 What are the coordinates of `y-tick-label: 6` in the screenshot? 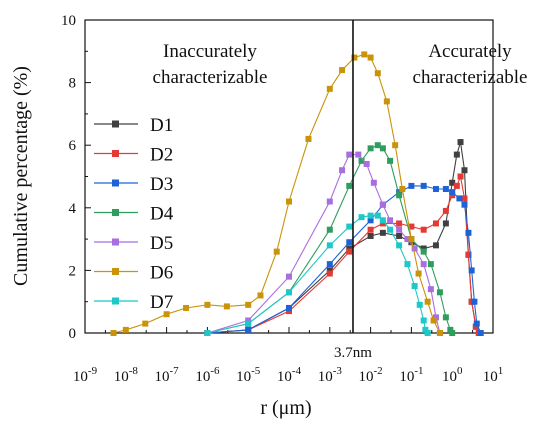 It's located at (73, 146).